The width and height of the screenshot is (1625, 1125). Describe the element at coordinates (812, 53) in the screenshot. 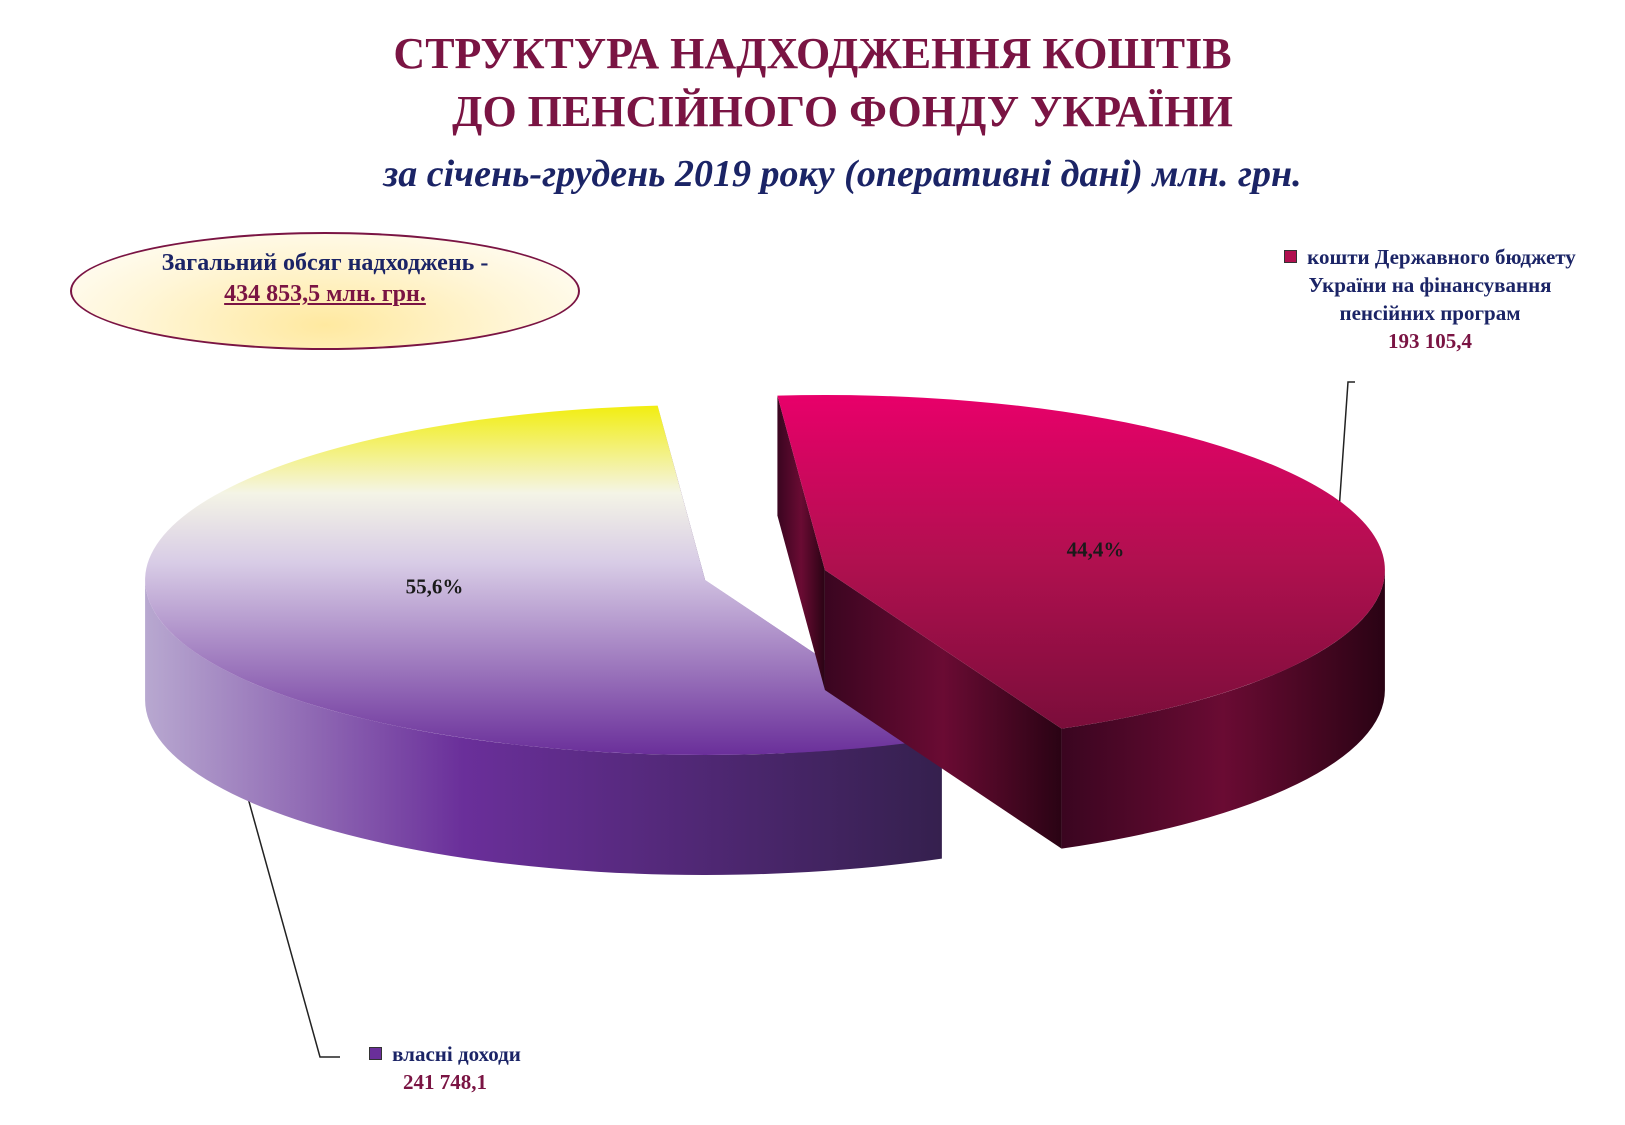

I see `chart-title: СТРУКТУРА НАДХОДЖЕННЯ КОШТІВ` at that location.